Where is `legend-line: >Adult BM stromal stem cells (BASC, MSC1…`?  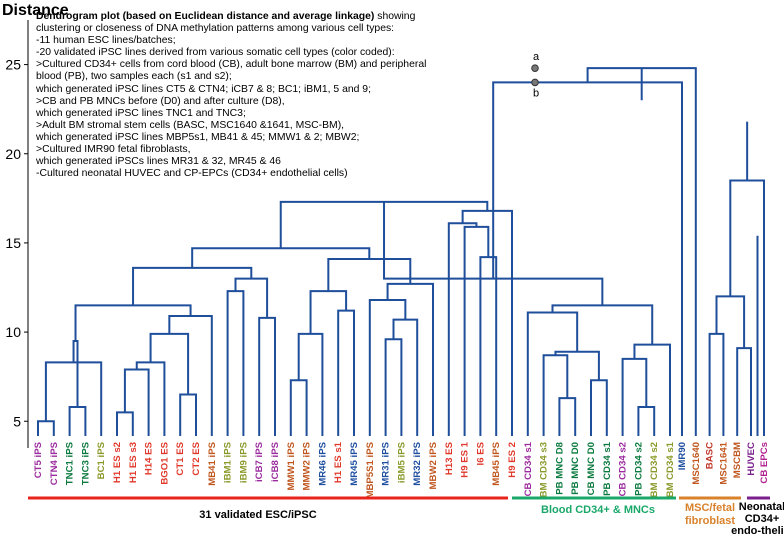 legend-line: >Adult BM stromal stem cells (BASC, MSC1… is located at coordinates (190, 125).